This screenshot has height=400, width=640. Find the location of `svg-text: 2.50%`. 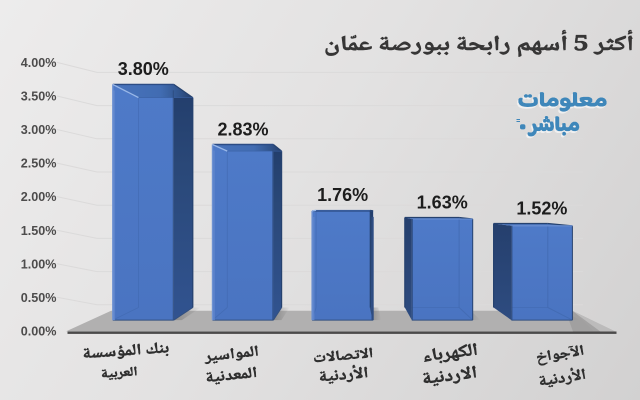

svg-text: 2.50% is located at coordinates (39, 164).